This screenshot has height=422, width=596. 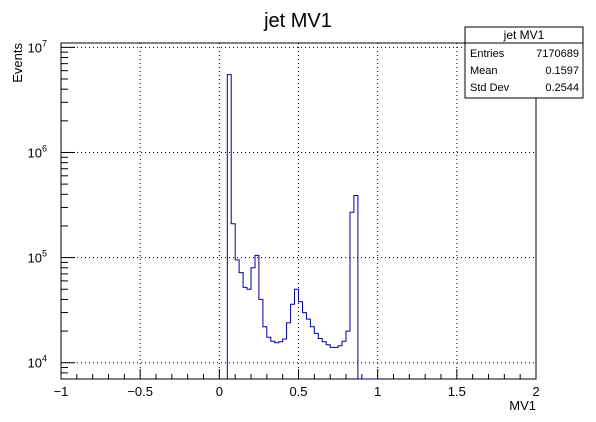 I want to click on y-tick-label: 10⁷, so click(x=37, y=46).